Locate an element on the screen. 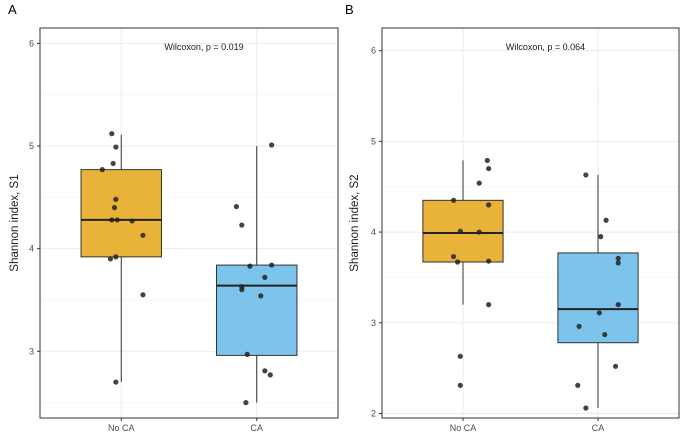 This screenshot has width=685, height=438. y-axis-title: Shannon index, S1 is located at coordinates (15, 222).